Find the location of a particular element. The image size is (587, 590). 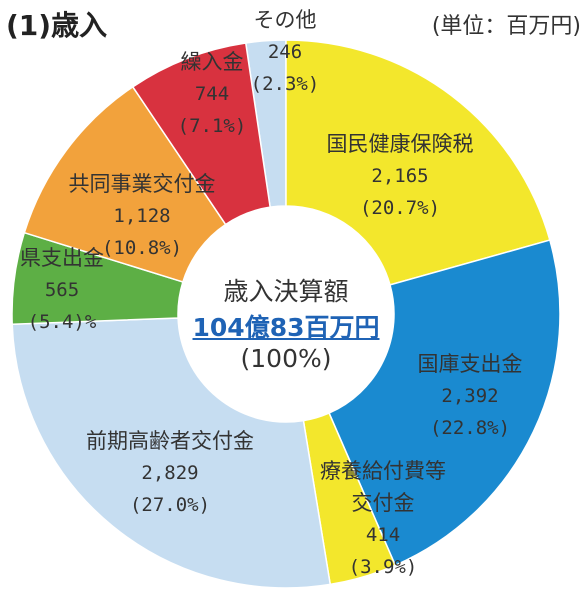

value-label: 565 is located at coordinates (62, 290).